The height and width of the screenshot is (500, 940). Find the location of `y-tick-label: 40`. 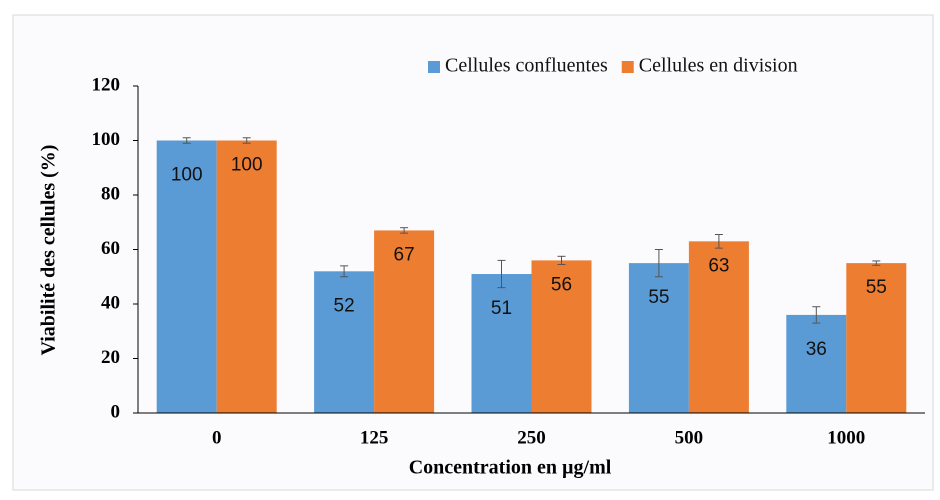

y-tick-label: 40 is located at coordinates (110, 302).